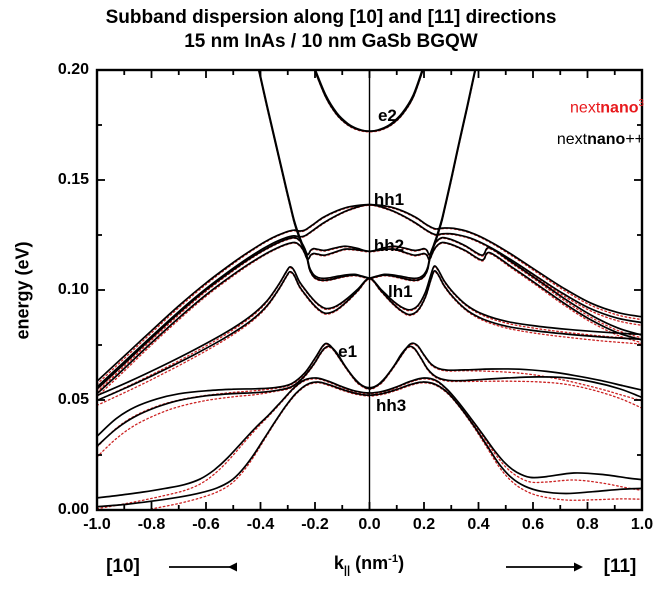  Describe the element at coordinates (347, 570) in the screenshot. I see `x-axis-title-sub: ||` at that location.